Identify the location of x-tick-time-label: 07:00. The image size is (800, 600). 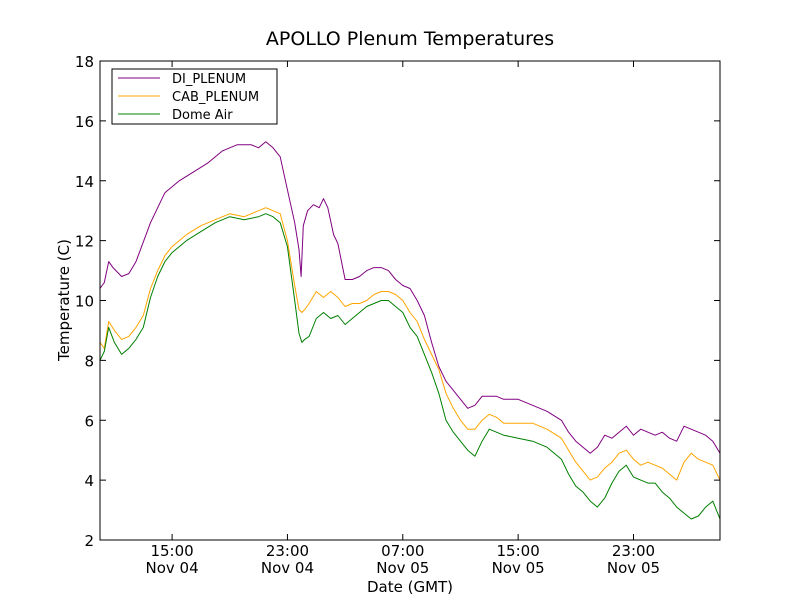
(402, 551).